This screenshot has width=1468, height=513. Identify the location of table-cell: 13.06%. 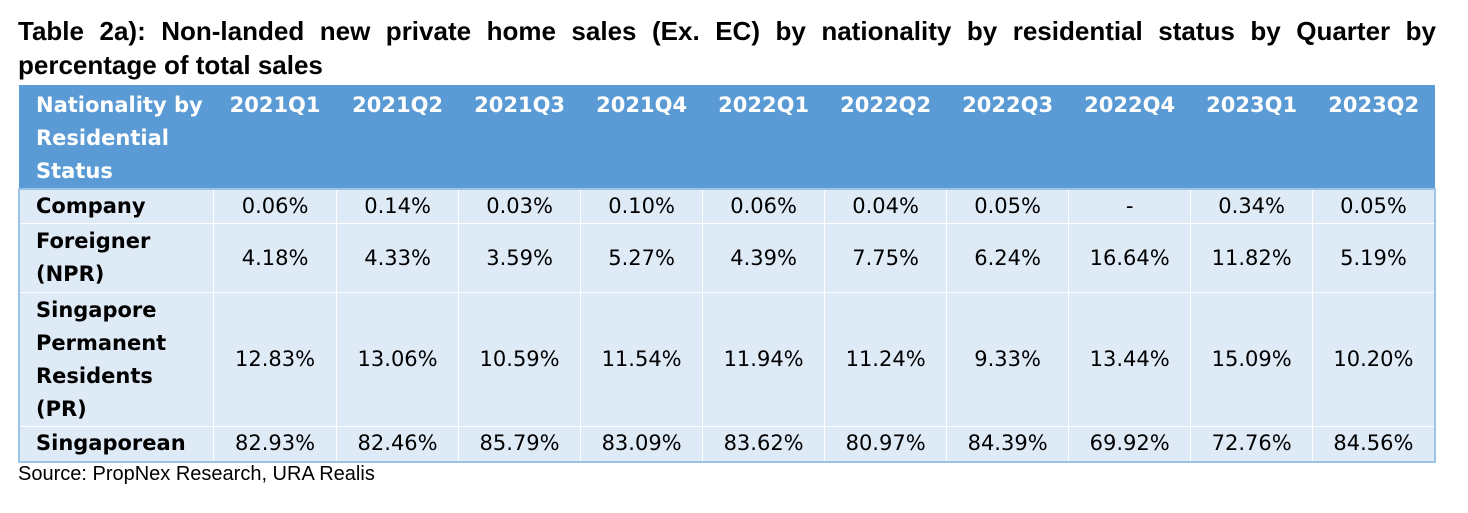
(397, 359).